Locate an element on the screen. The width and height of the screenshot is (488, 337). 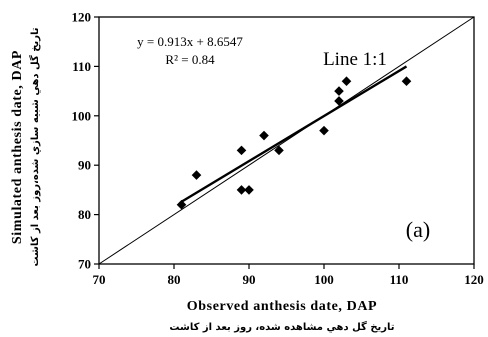
y-axis-label: Simulated anthesis date, DAP is located at coordinates (17, 147).